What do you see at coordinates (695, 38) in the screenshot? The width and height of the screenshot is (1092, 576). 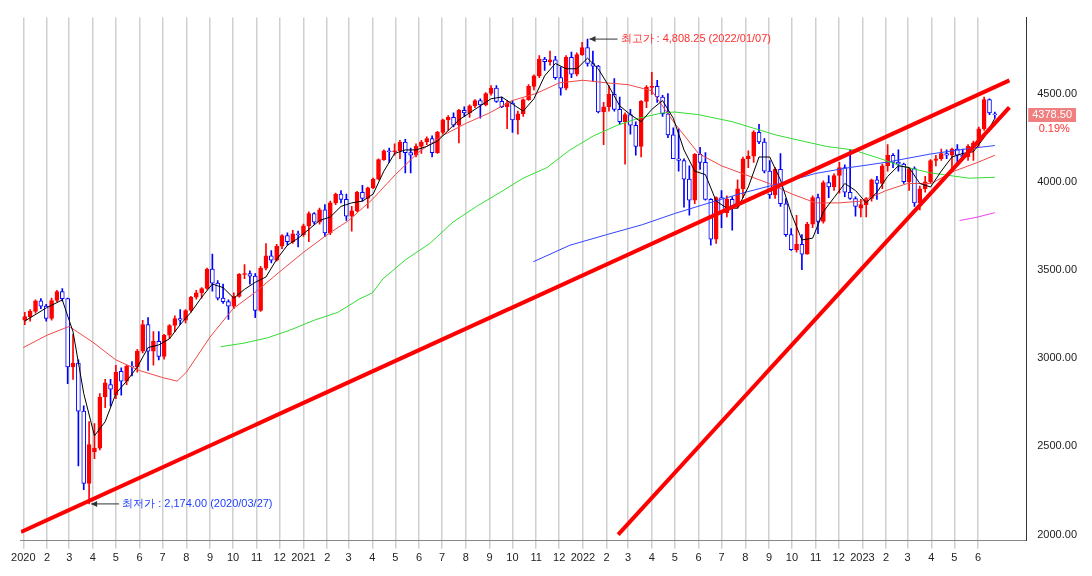 I see `annotation: 최고가 : 4,808.25 (2022/01/07)` at bounding box center [695, 38].